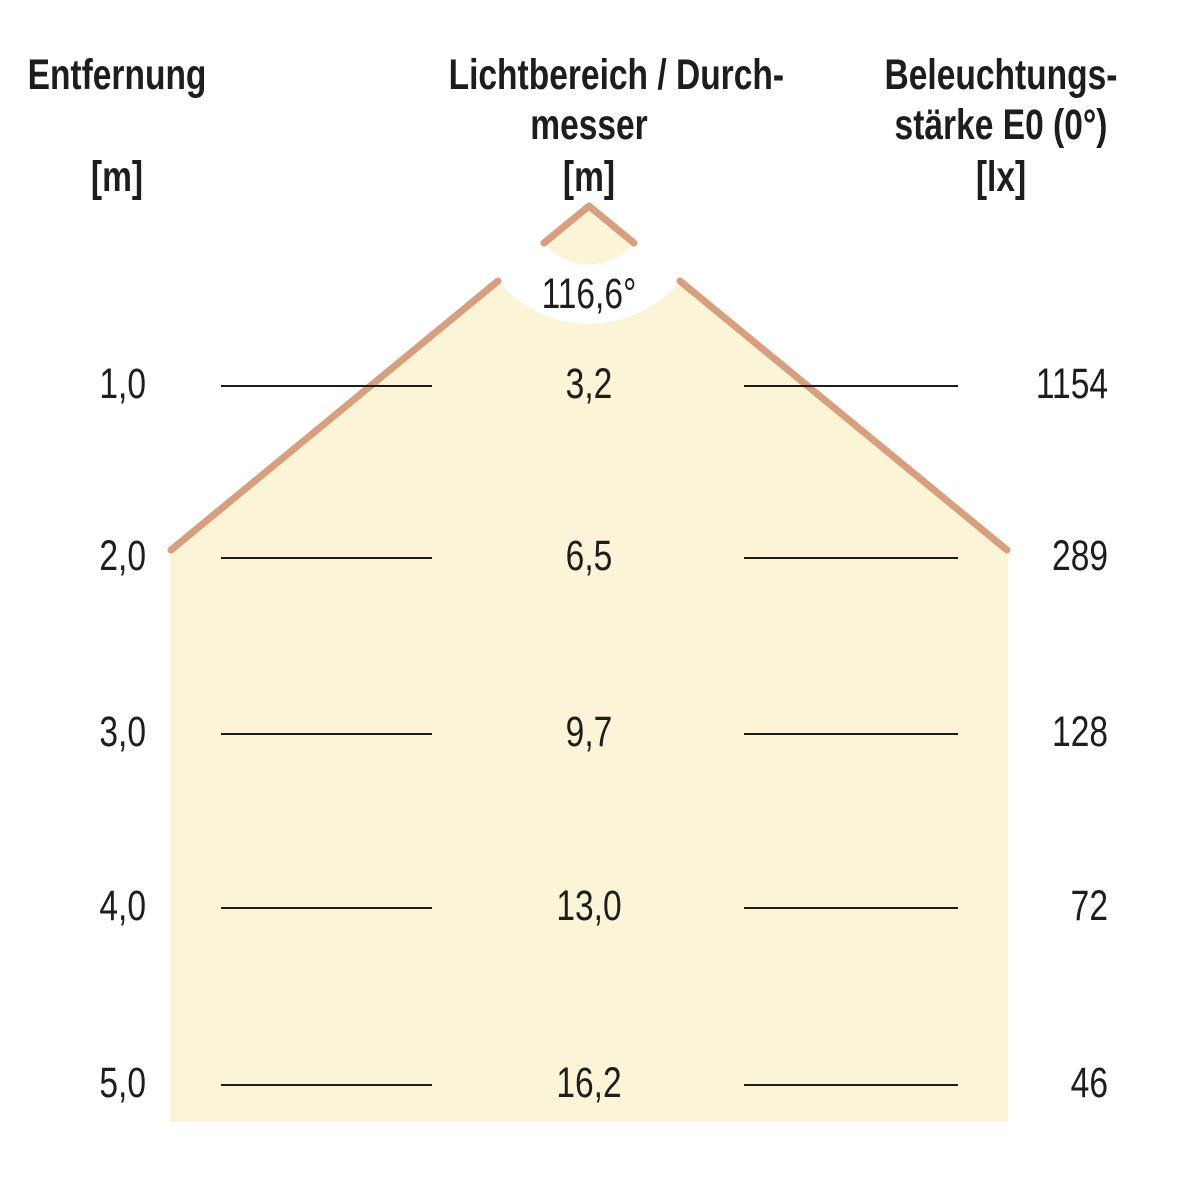  What do you see at coordinates (122, 1083) in the screenshot?
I see `distance-value: 5,0` at bounding box center [122, 1083].